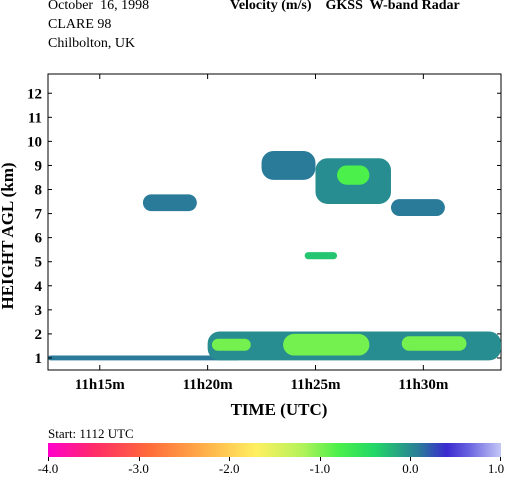 The height and width of the screenshot is (477, 516). I want to click on y-axis-label: HEIGHT AGL (km), so click(8, 235).